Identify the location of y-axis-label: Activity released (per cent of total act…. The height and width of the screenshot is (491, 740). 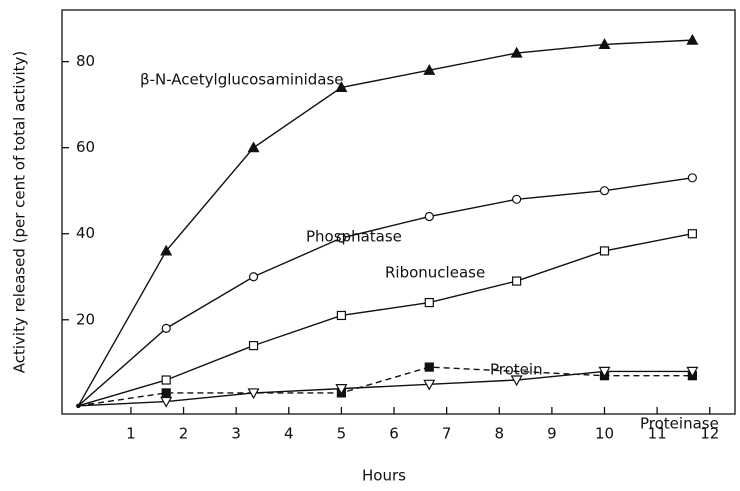
(20, 212).